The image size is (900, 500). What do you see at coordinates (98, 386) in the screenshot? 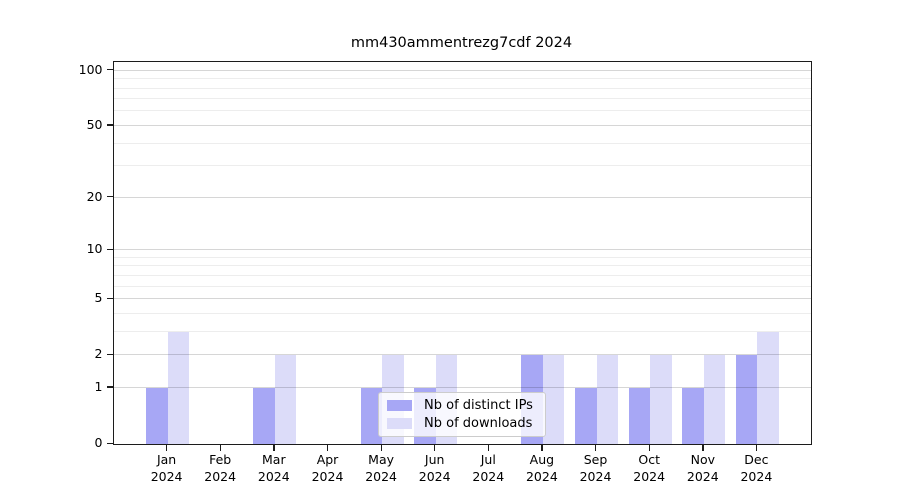
I see `y-tick-label-1: 1` at bounding box center [98, 386].